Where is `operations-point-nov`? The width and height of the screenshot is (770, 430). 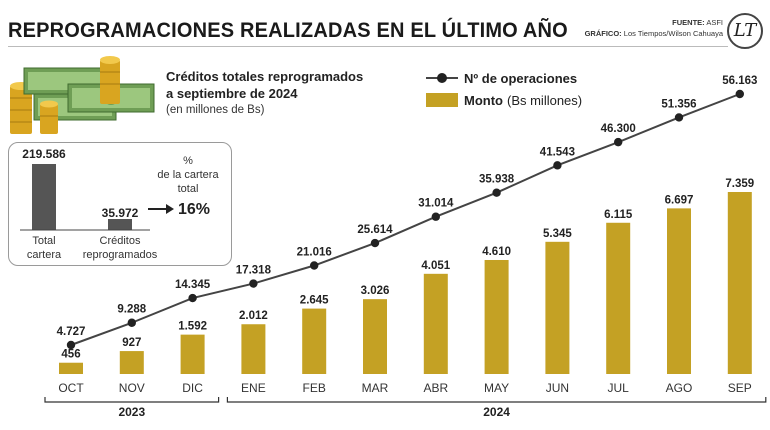
operations-point-nov is located at coordinates (131, 322).